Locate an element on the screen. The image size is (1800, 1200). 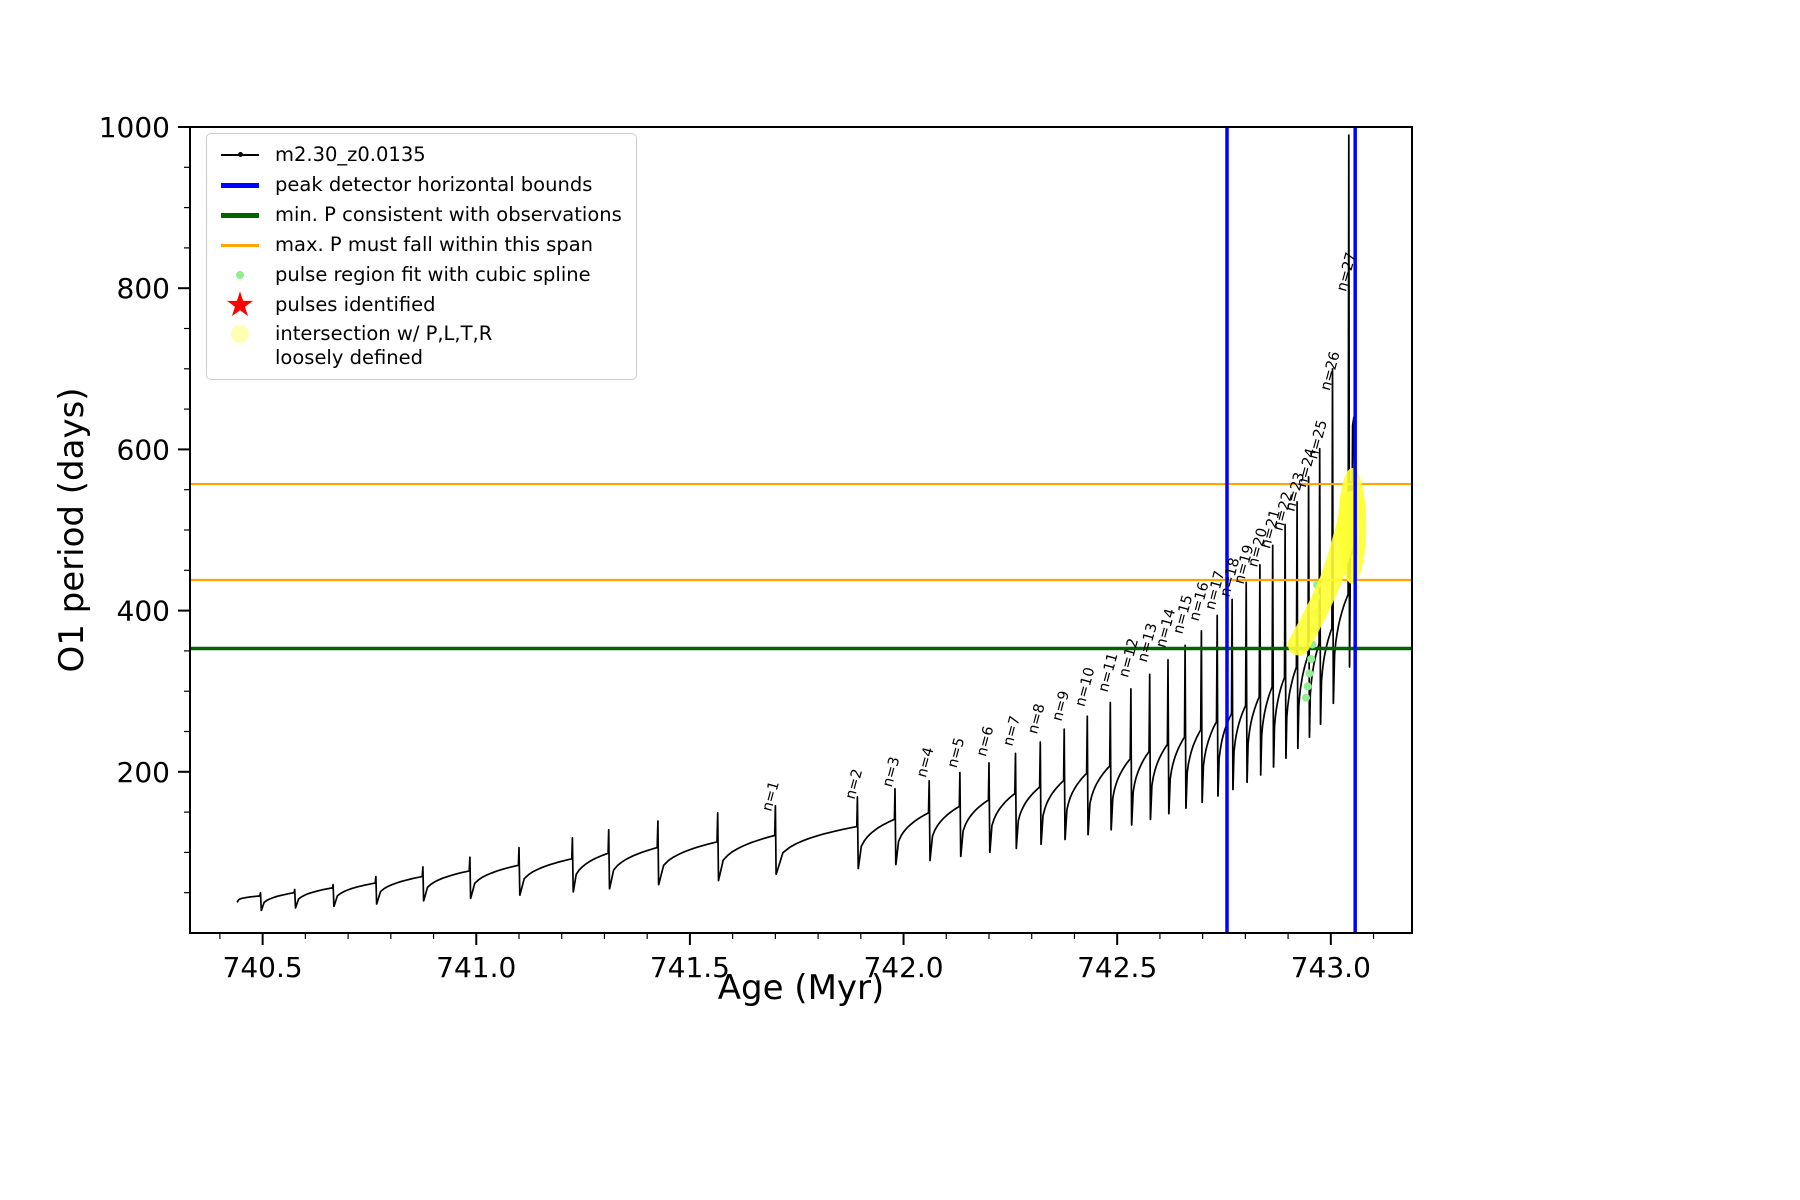
legend-item-spline: pulse region fit with cubic spline is located at coordinates (419, 275).